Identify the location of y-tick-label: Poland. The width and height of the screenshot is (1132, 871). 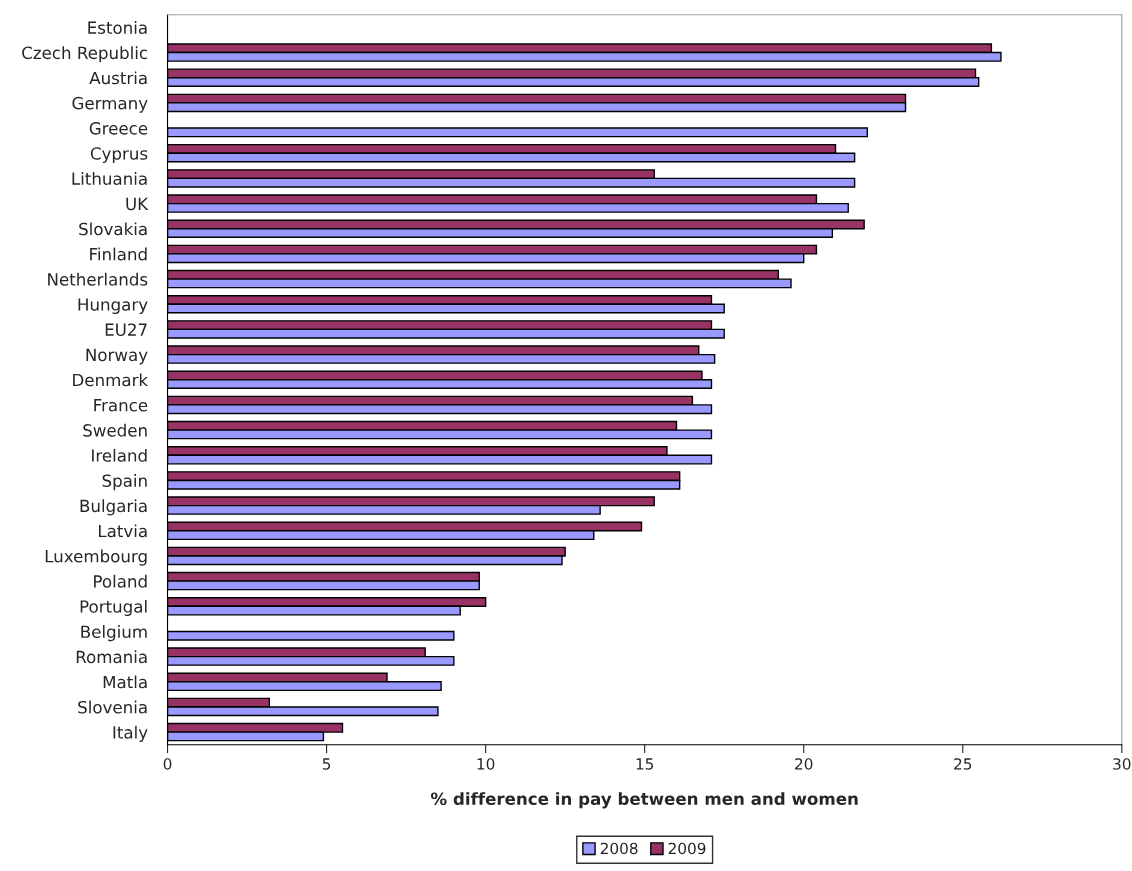
(120, 581).